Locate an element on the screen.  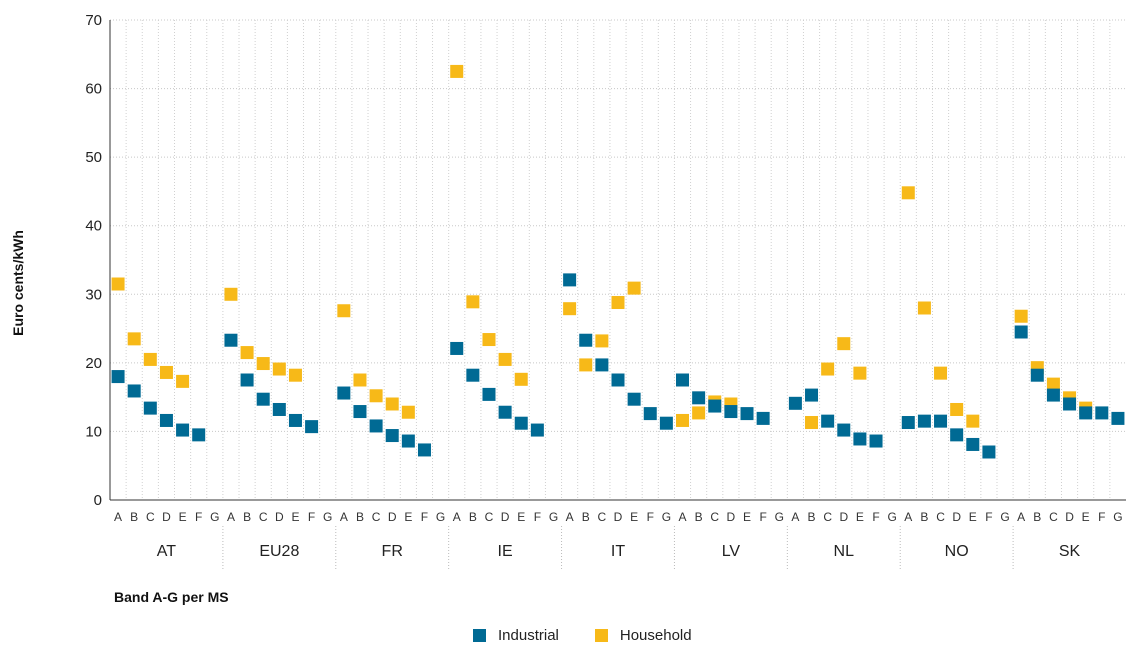
y-tick-label: 40 is located at coordinates (93, 226).